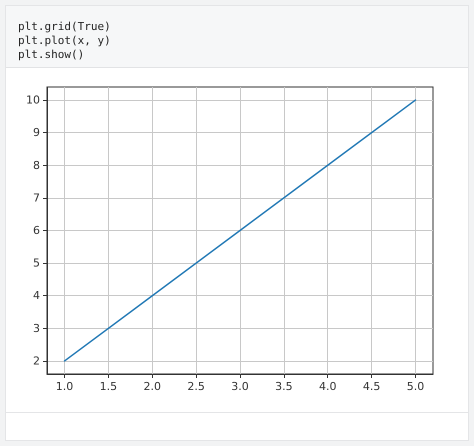 This screenshot has height=446, width=474. Describe the element at coordinates (371, 386) in the screenshot. I see `x-tick-label: 4.5` at that location.